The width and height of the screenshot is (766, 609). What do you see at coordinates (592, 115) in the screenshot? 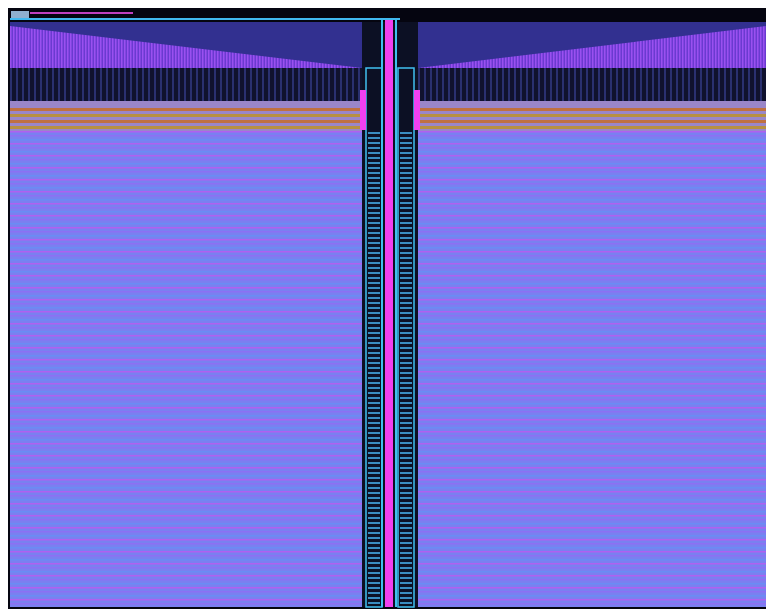
I see `decoder-row` at bounding box center [592, 115].